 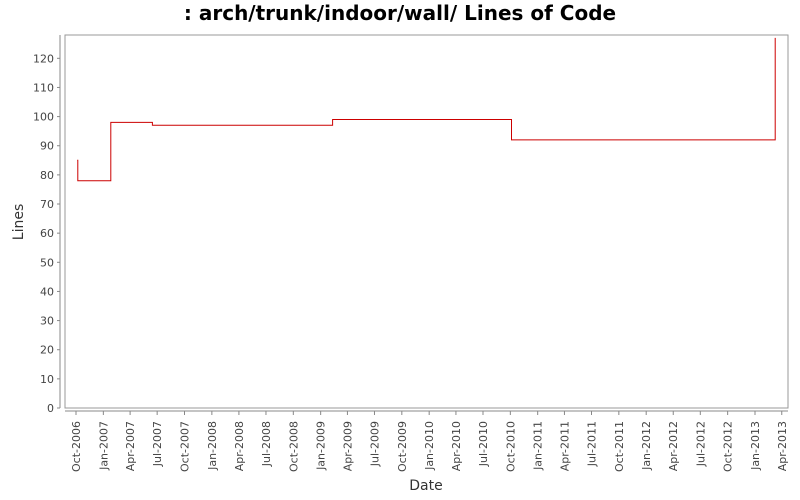 I want to click on y-tick-label: 10, so click(x=47, y=379).